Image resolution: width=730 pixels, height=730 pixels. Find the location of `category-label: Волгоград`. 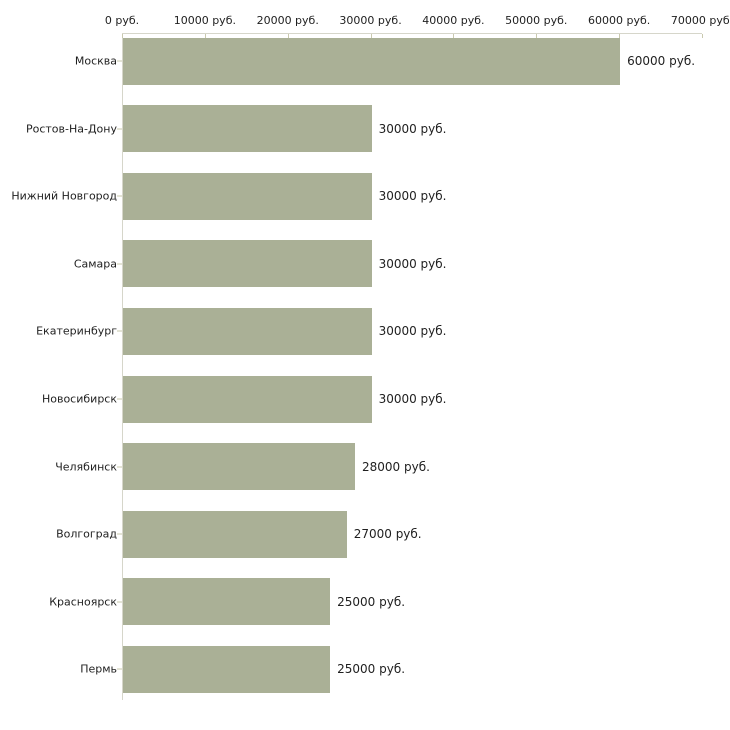

category-label: Волгоград is located at coordinates (86, 534).